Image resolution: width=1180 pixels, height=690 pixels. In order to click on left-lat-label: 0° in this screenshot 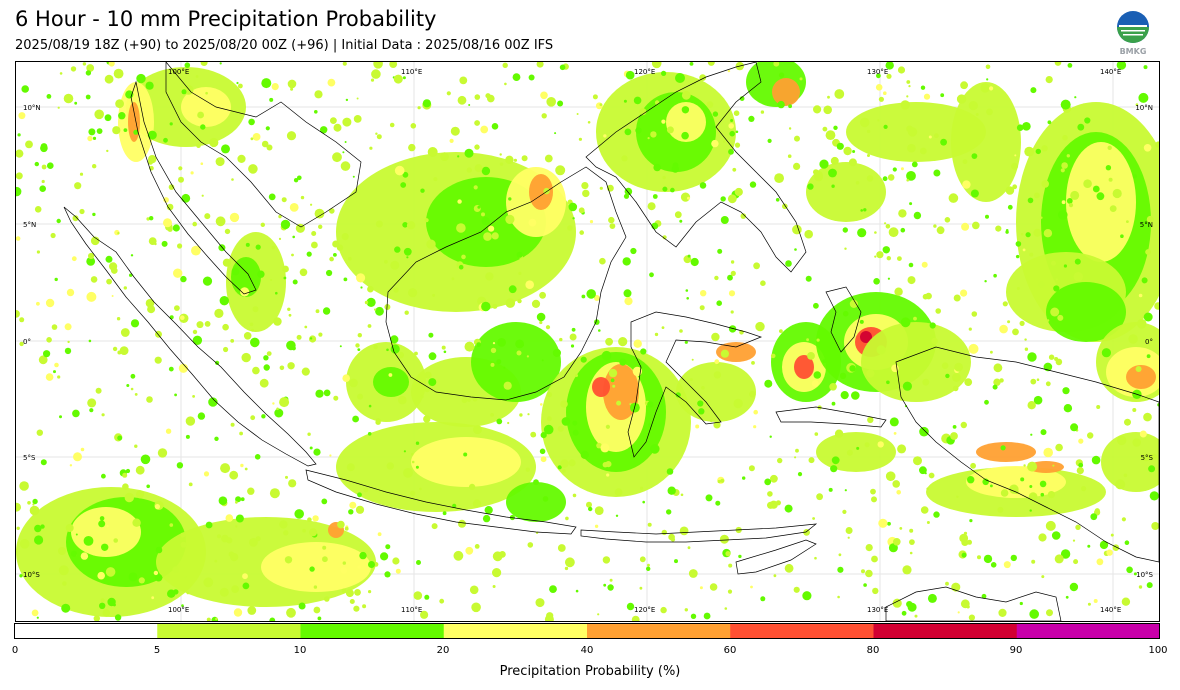, I will do `click(27, 342)`.